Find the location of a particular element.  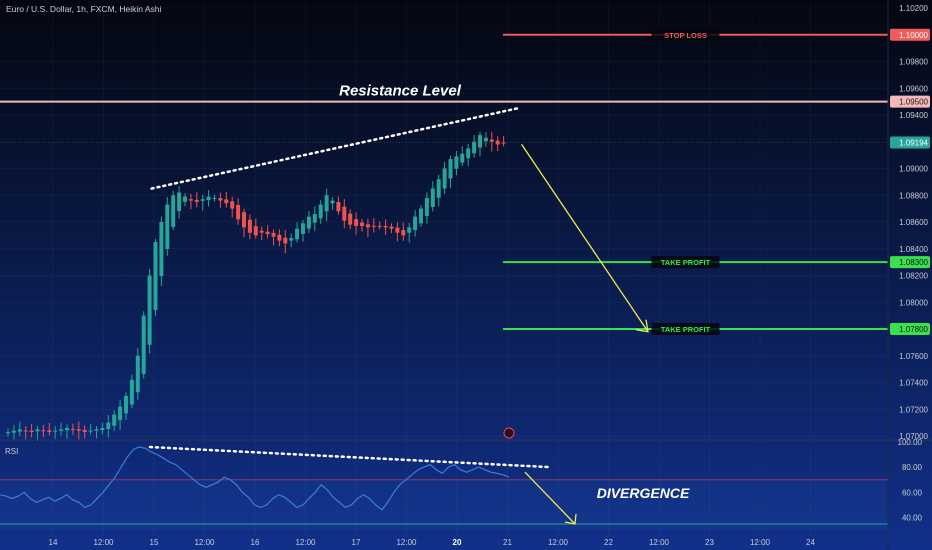

rsi-line is located at coordinates (255, 478).